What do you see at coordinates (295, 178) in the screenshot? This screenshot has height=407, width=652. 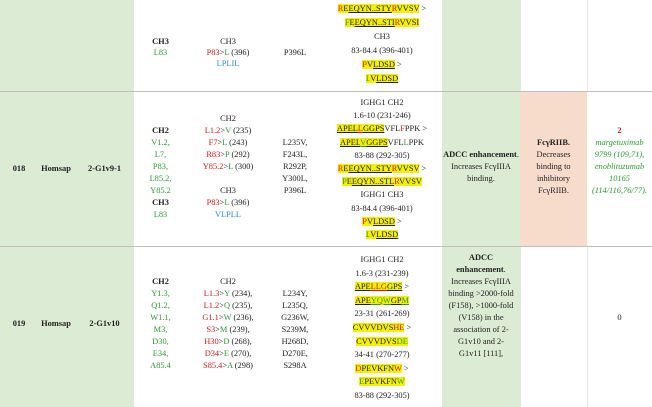 I see `eu-numbering: Y300L,` at bounding box center [295, 178].